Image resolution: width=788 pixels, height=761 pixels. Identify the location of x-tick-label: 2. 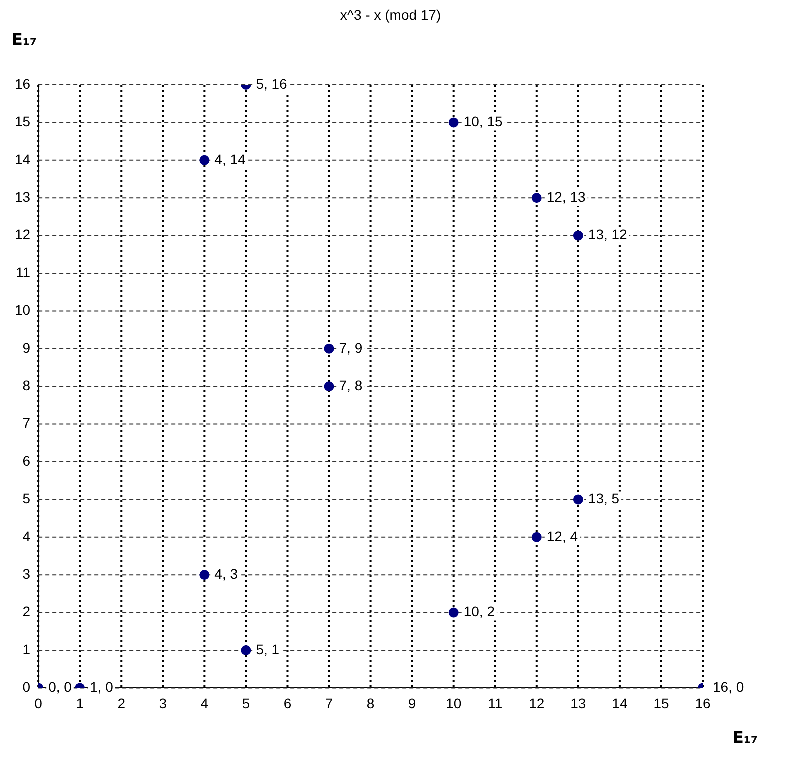
(122, 703).